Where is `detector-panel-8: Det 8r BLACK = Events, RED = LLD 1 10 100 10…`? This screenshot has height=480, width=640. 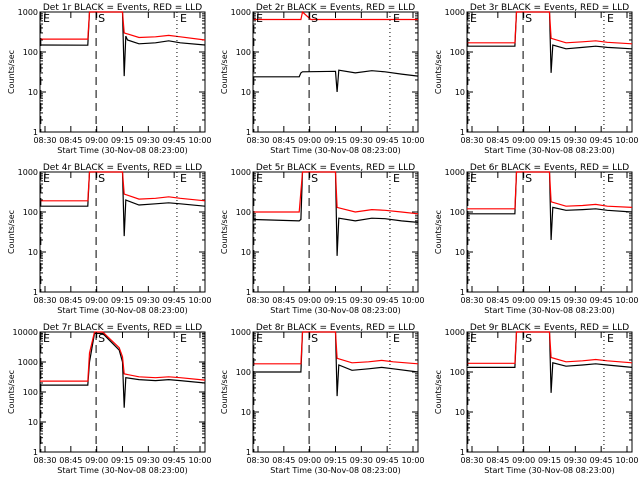 detector-panel-8: Det 8r BLACK = Events, RED = LLD 1 10 100 10… is located at coordinates (322, 399).